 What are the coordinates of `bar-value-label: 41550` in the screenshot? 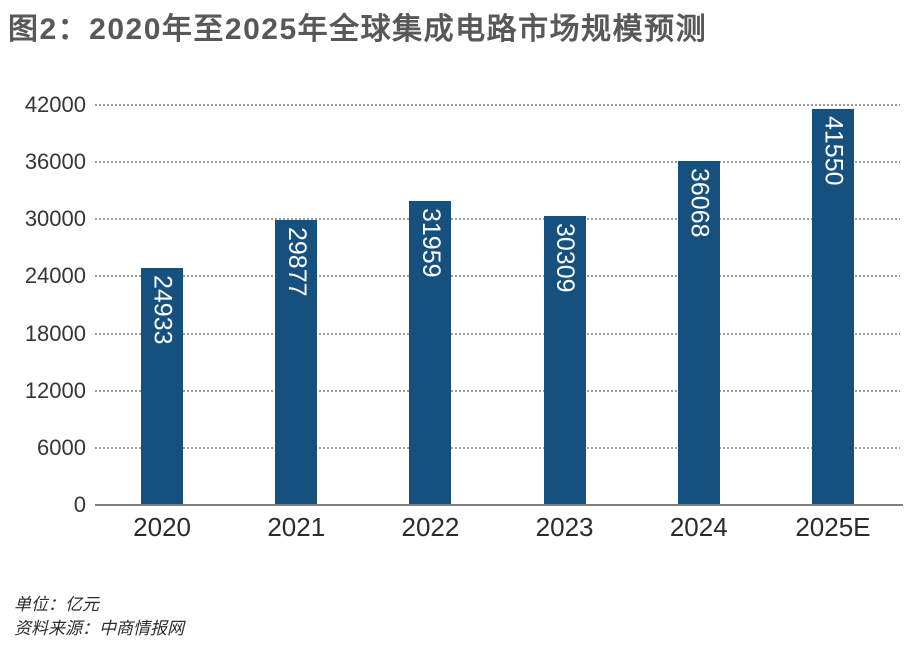 It's located at (833, 151).